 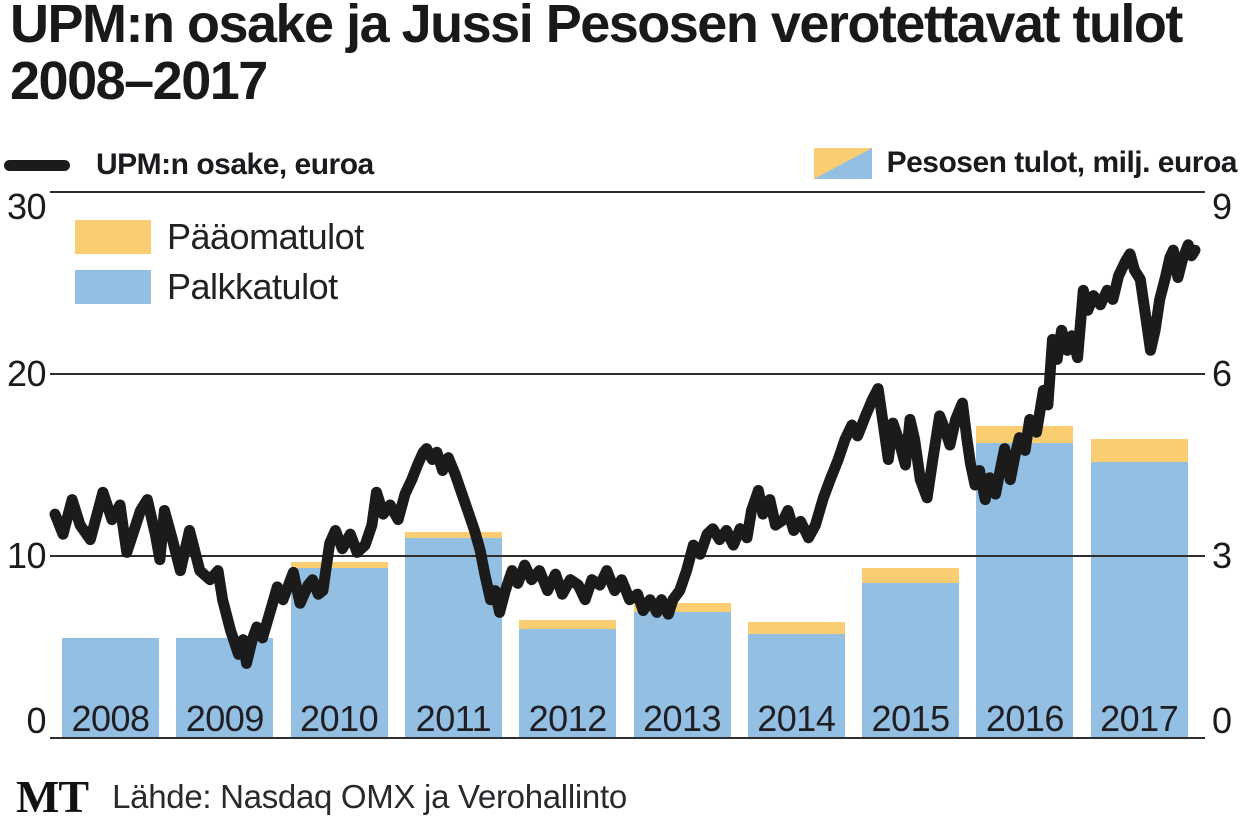 What do you see at coordinates (26, 555) in the screenshot?
I see `left-axis-label-10: 10` at bounding box center [26, 555].